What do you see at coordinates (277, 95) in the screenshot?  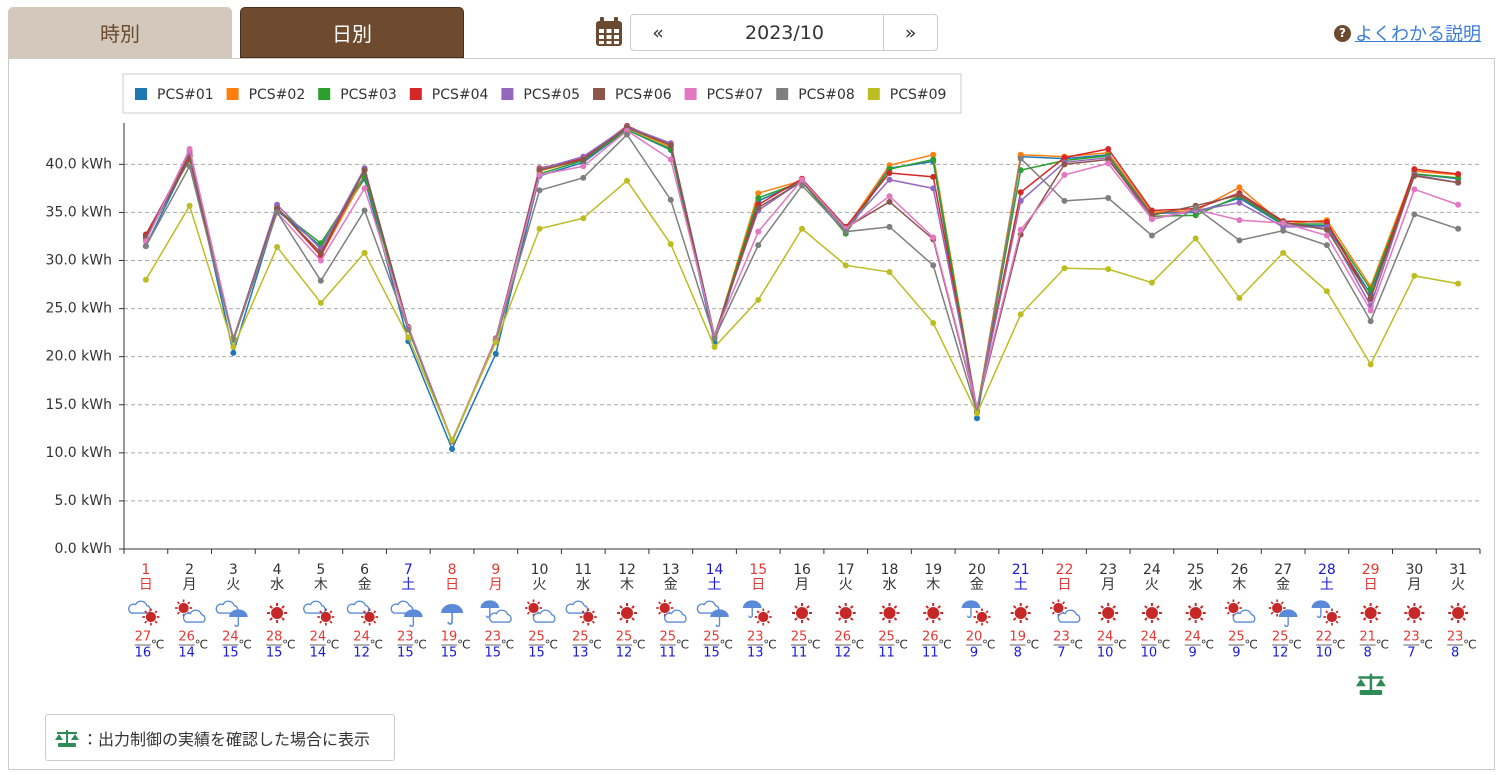 I see `legend-label: PCS#02` at bounding box center [277, 95].